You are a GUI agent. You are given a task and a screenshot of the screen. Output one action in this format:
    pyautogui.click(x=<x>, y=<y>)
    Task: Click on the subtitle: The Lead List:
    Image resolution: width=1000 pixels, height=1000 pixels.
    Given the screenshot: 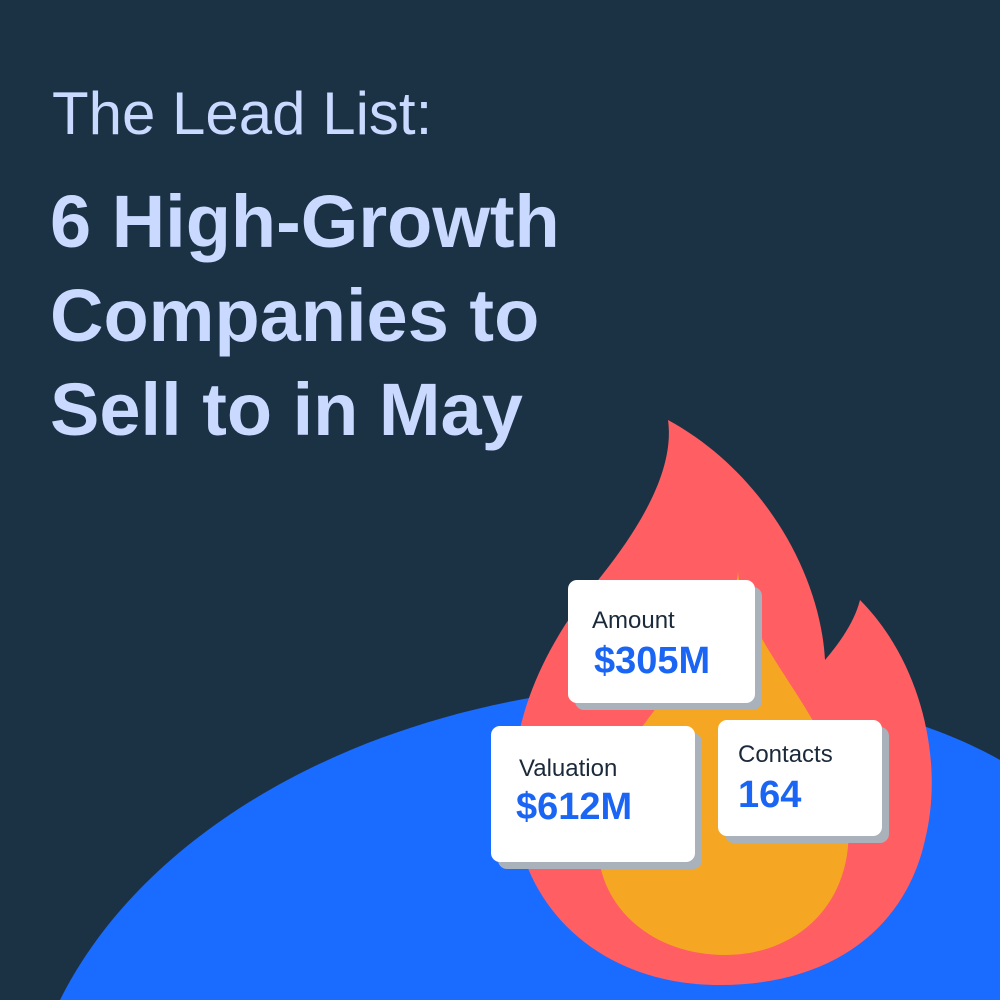 What is the action you would take?
    pyautogui.click(x=242, y=113)
    